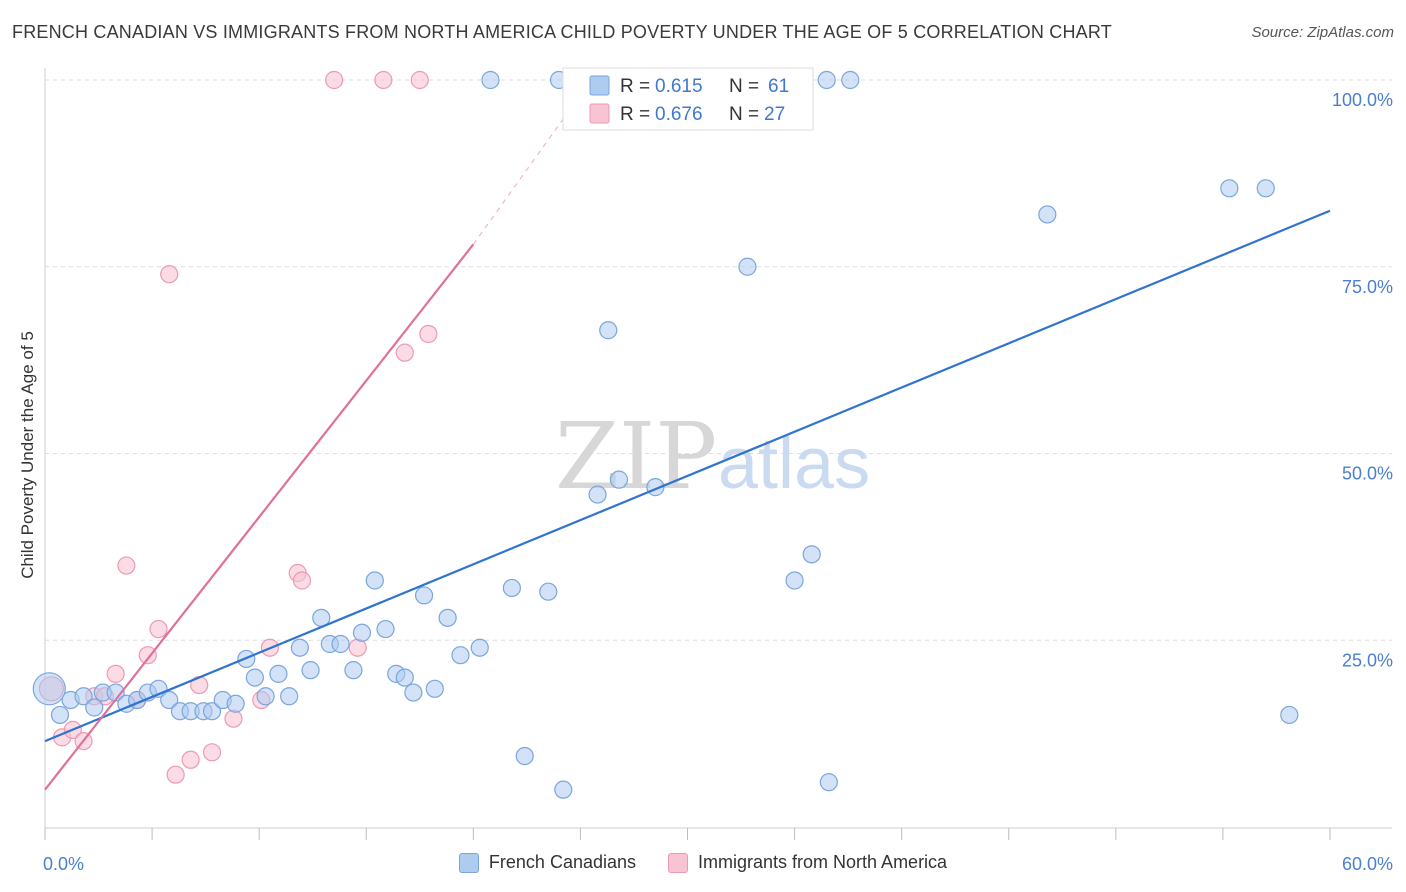 This screenshot has height=892, width=1406. I want to click on legend-n-label-pink: N =, so click(744, 114).